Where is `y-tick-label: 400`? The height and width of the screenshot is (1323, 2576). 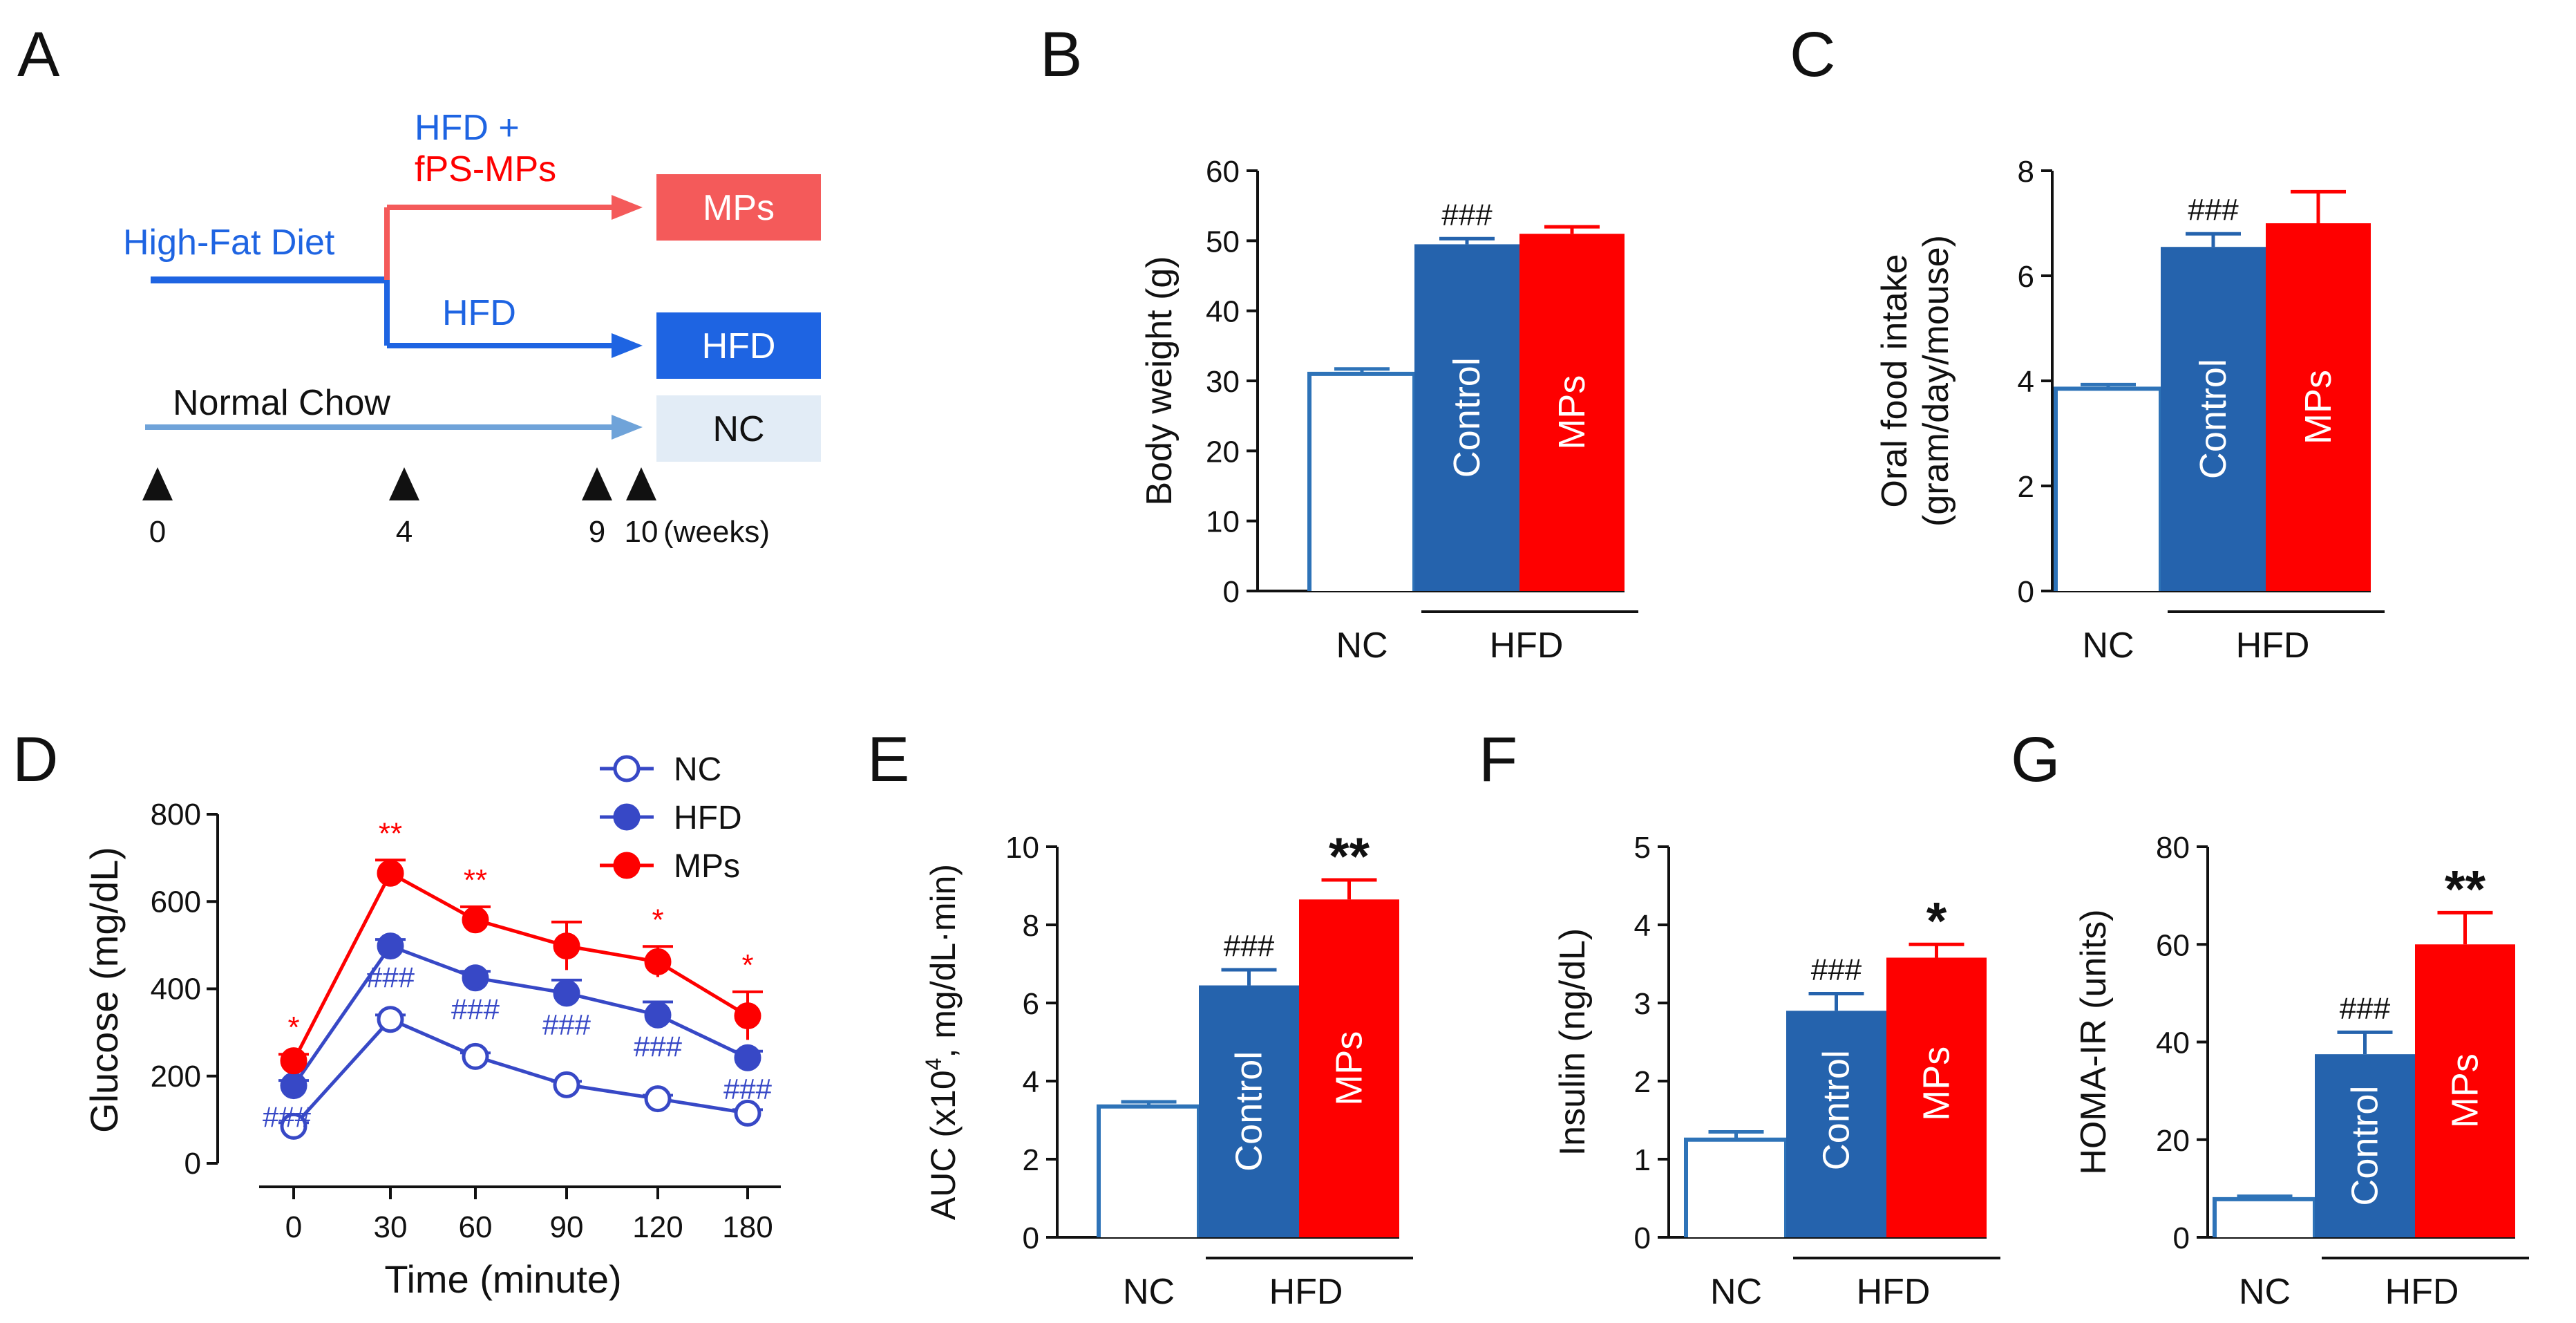 y-tick-label: 400 is located at coordinates (176, 989).